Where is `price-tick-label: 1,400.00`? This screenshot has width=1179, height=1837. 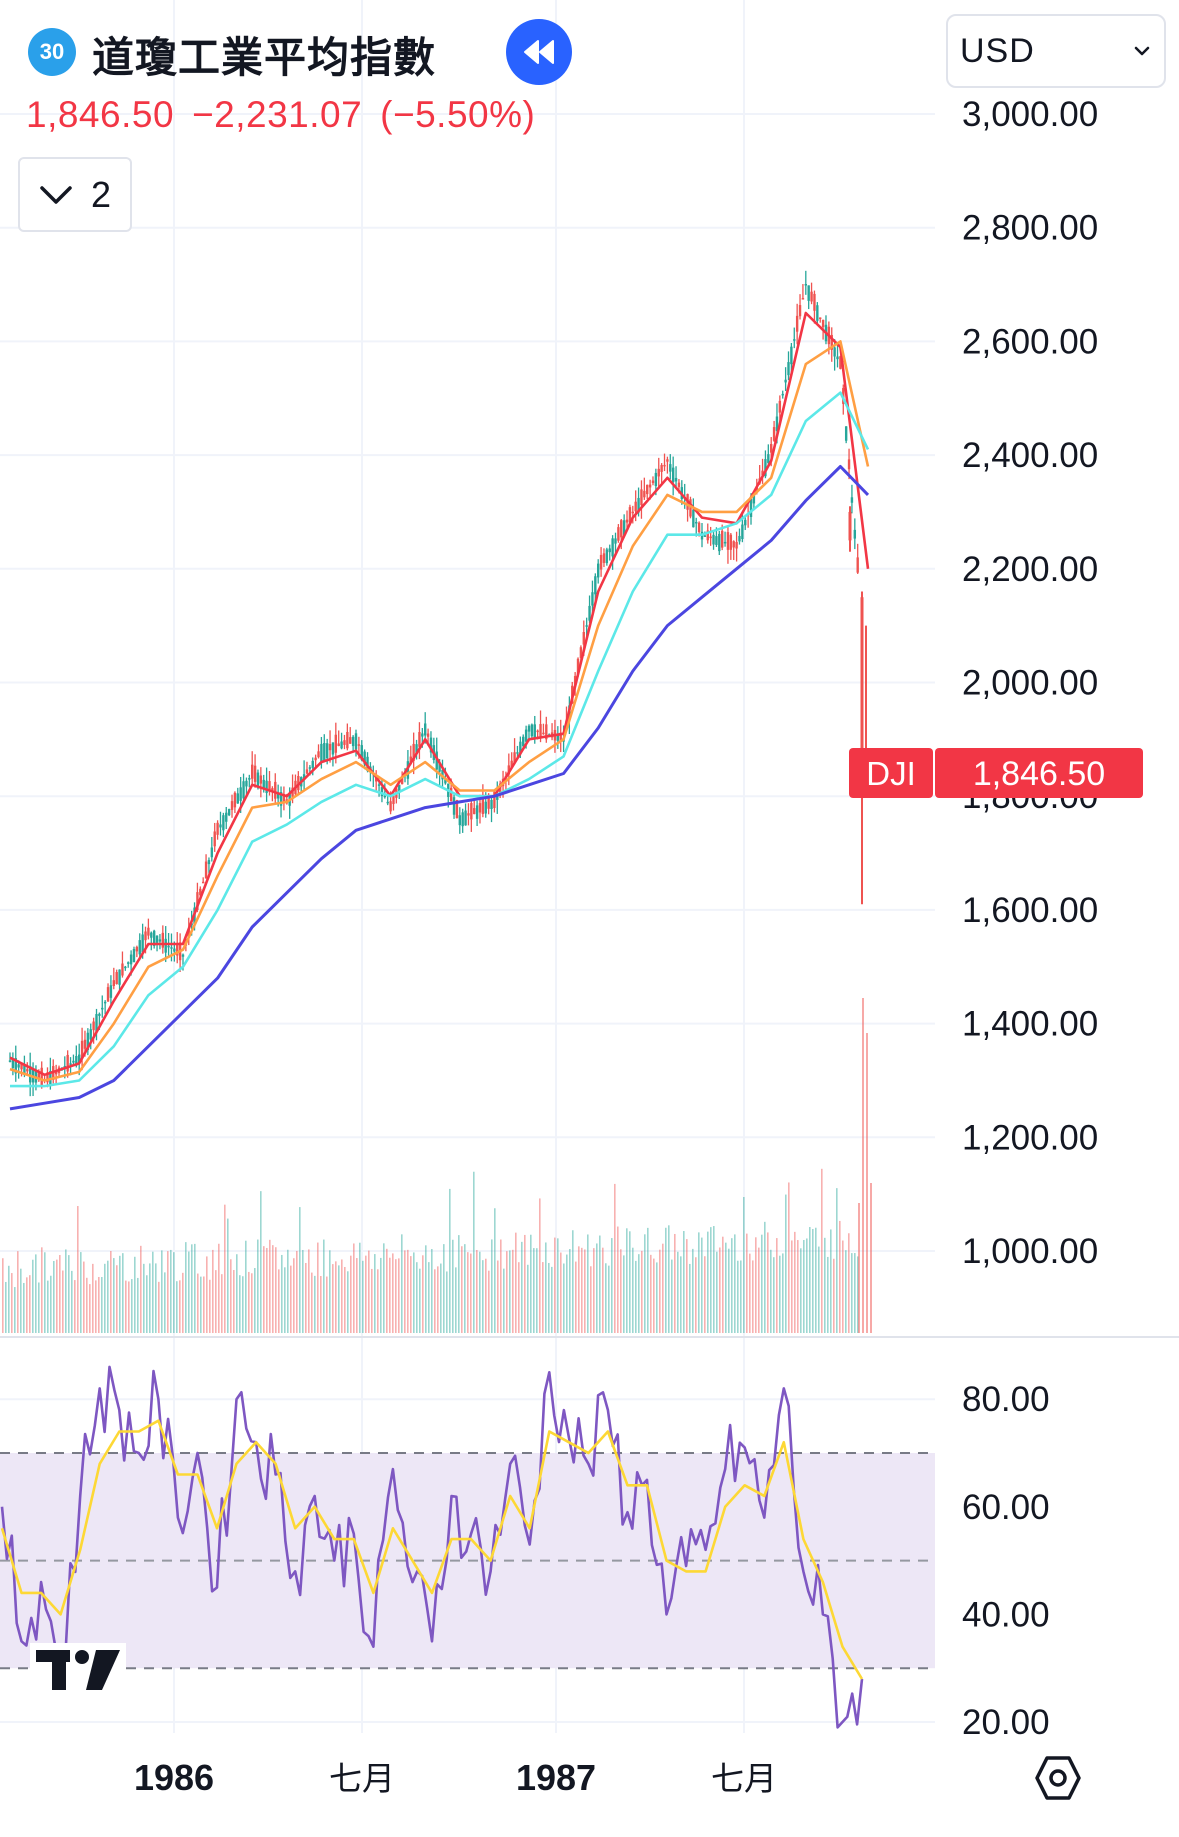
price-tick-label: 1,400.00 is located at coordinates (1030, 1024).